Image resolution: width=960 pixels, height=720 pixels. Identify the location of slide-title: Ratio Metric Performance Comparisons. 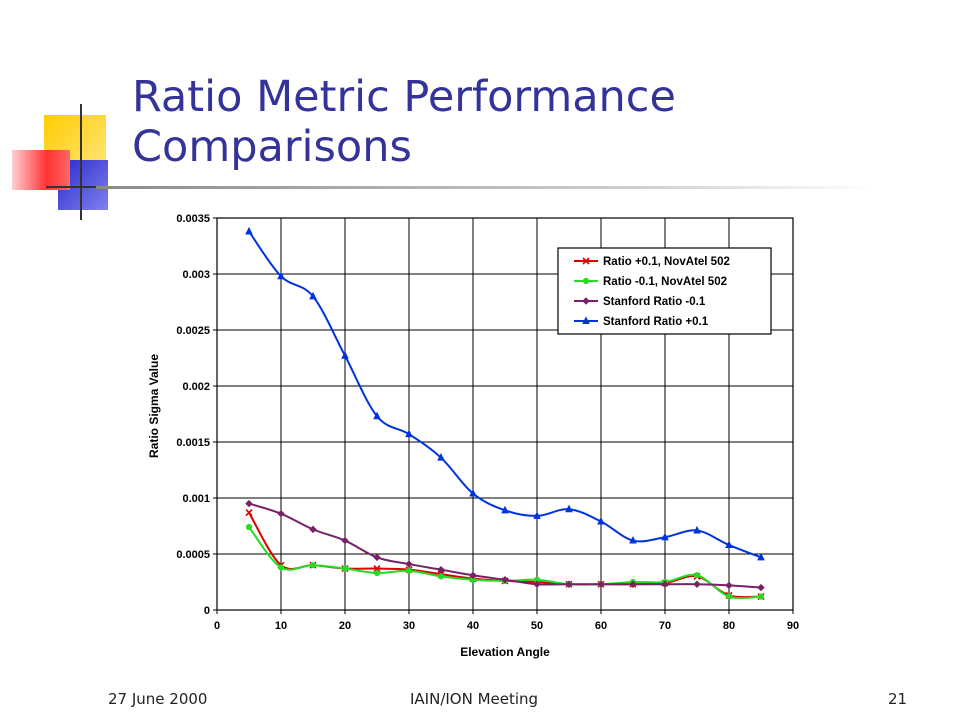
(532, 122).